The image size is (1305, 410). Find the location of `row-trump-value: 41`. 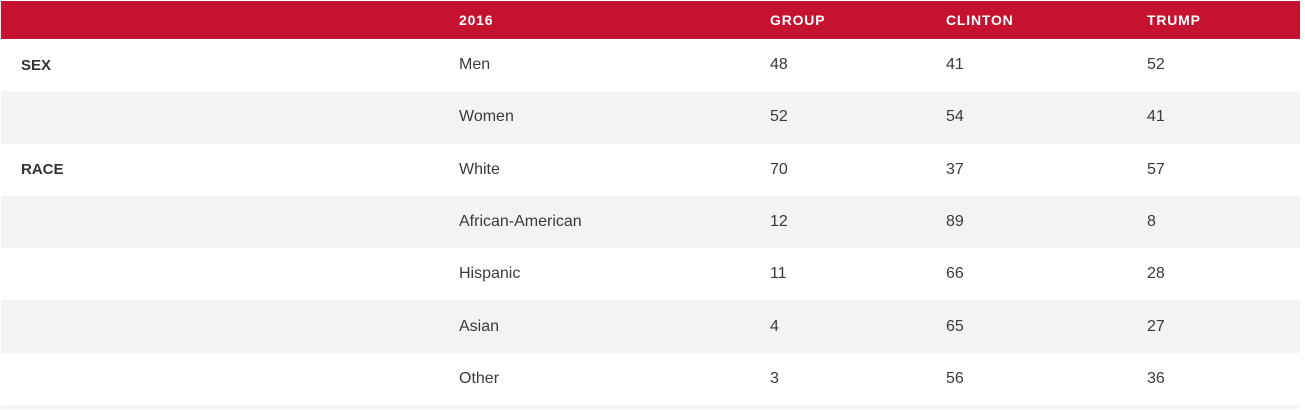

row-trump-value: 41 is located at coordinates (1156, 117).